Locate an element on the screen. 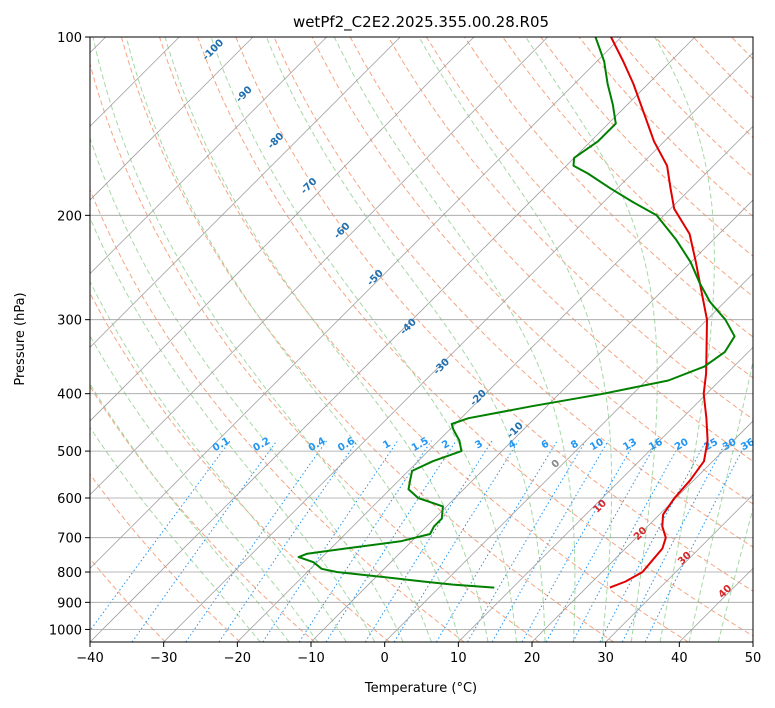 Image resolution: width=775 pixels, height=708 pixels. dry-adiabat-label: -30 is located at coordinates (442, 367).